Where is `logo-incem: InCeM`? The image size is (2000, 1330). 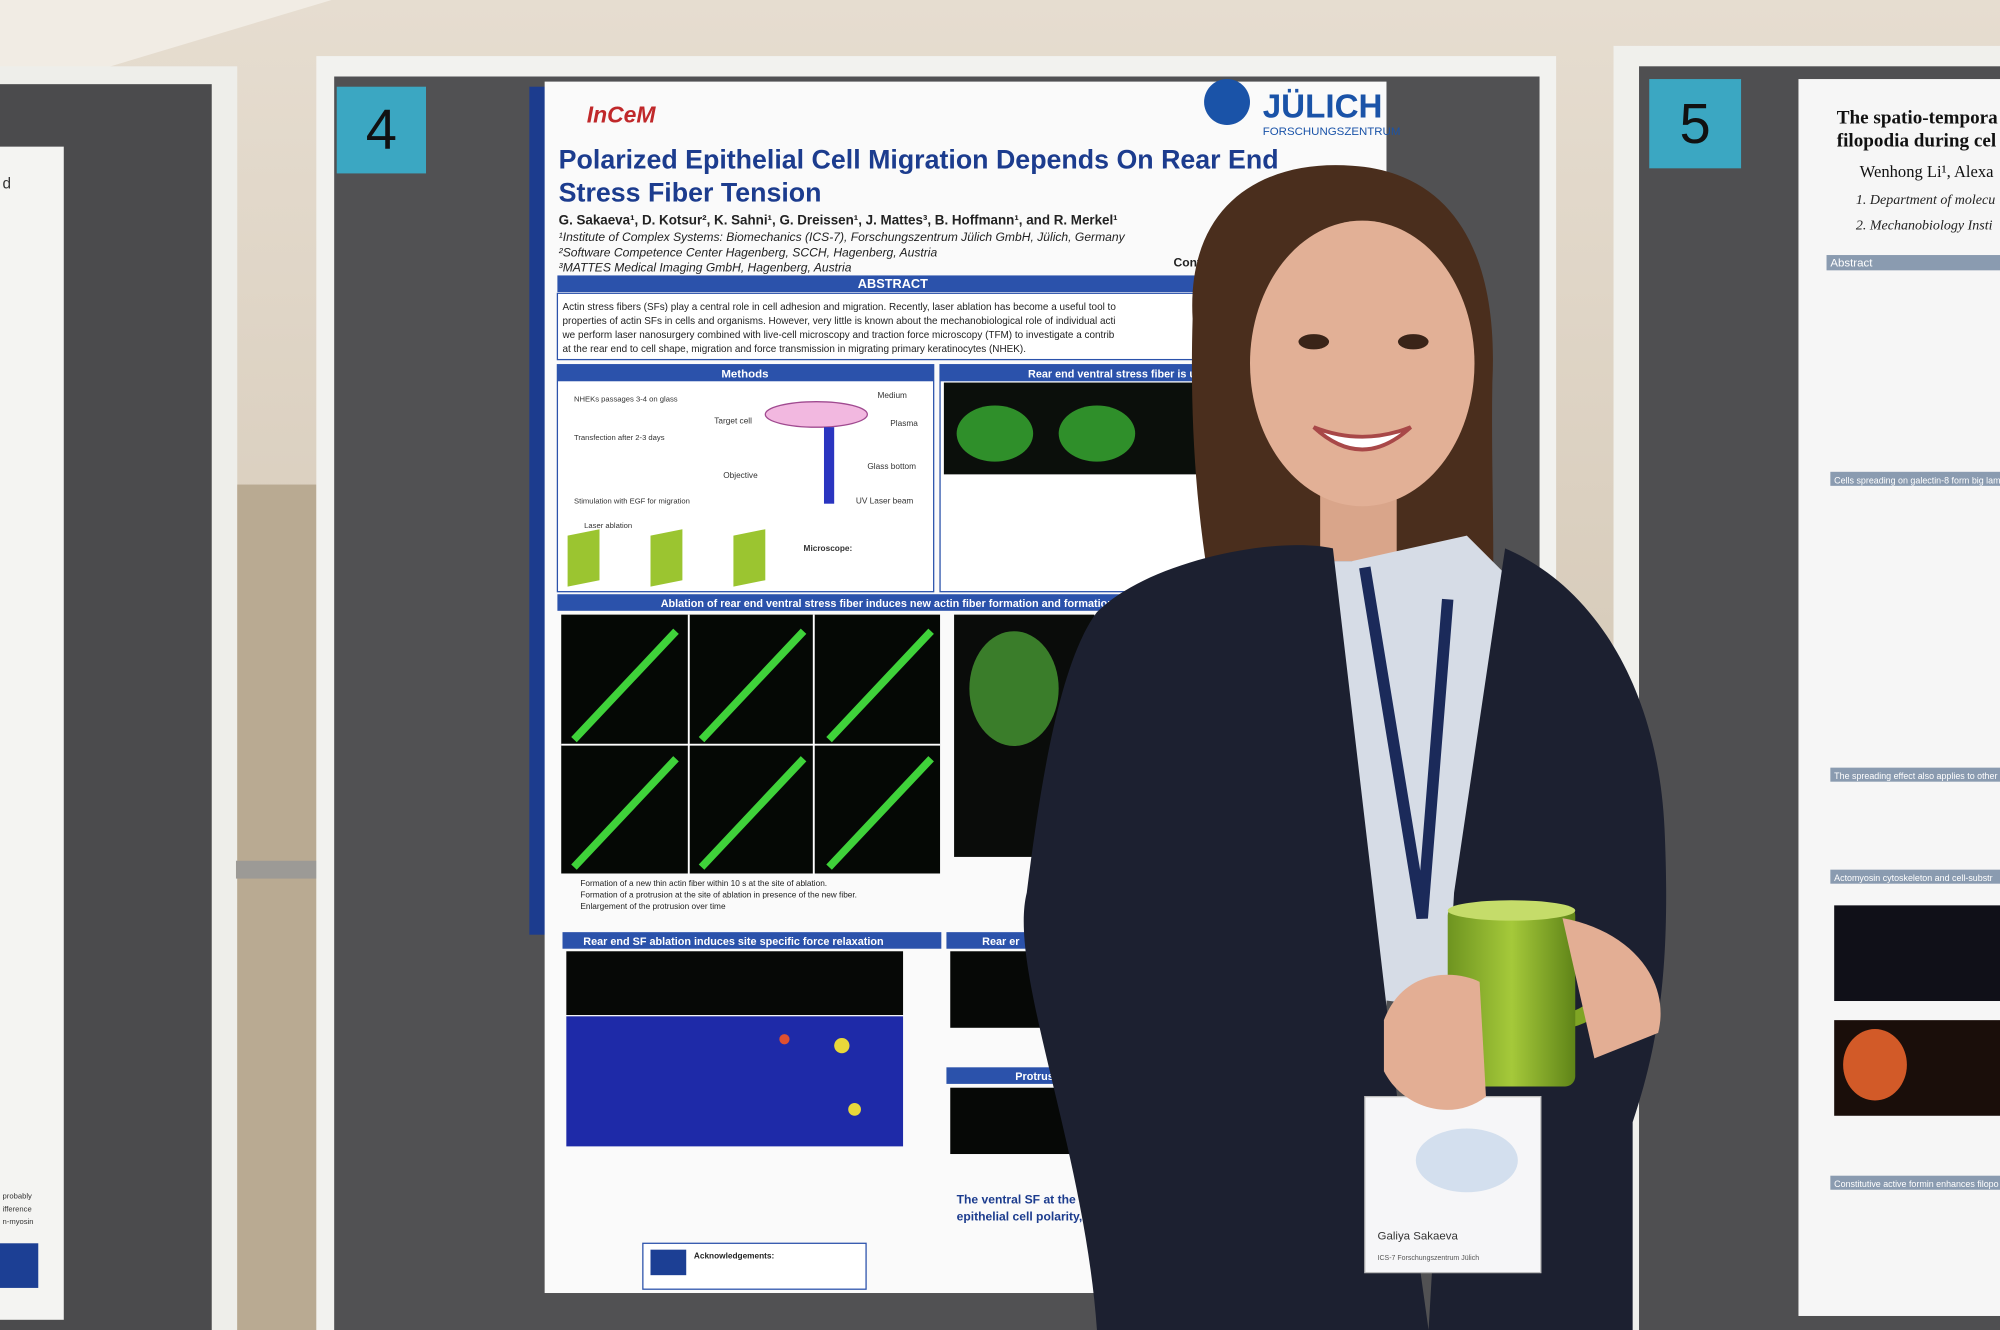
logo-incem: InCeM is located at coordinates (622, 114).